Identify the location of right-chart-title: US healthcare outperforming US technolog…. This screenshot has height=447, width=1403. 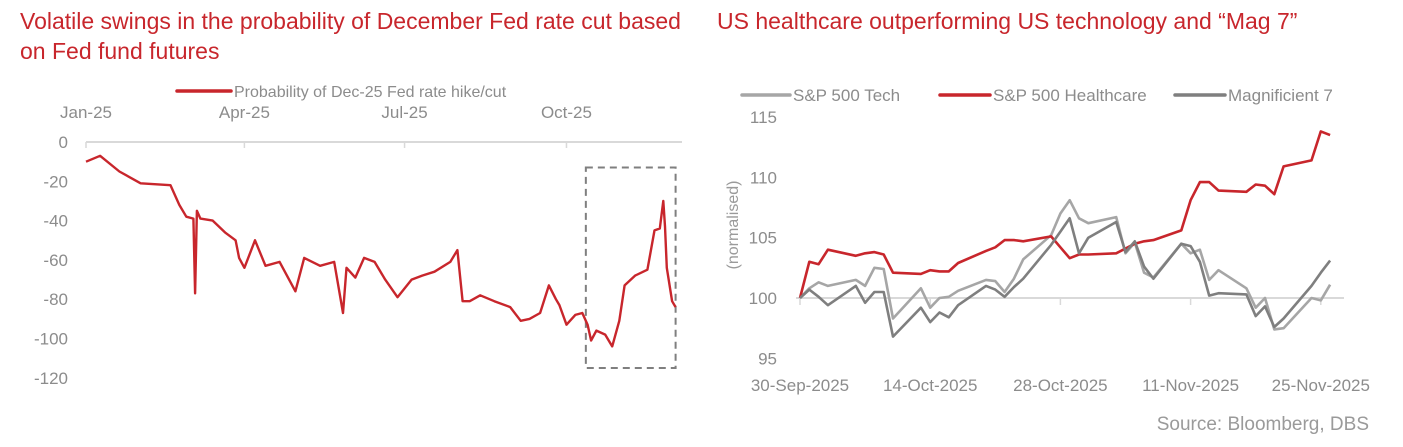
(1007, 21).